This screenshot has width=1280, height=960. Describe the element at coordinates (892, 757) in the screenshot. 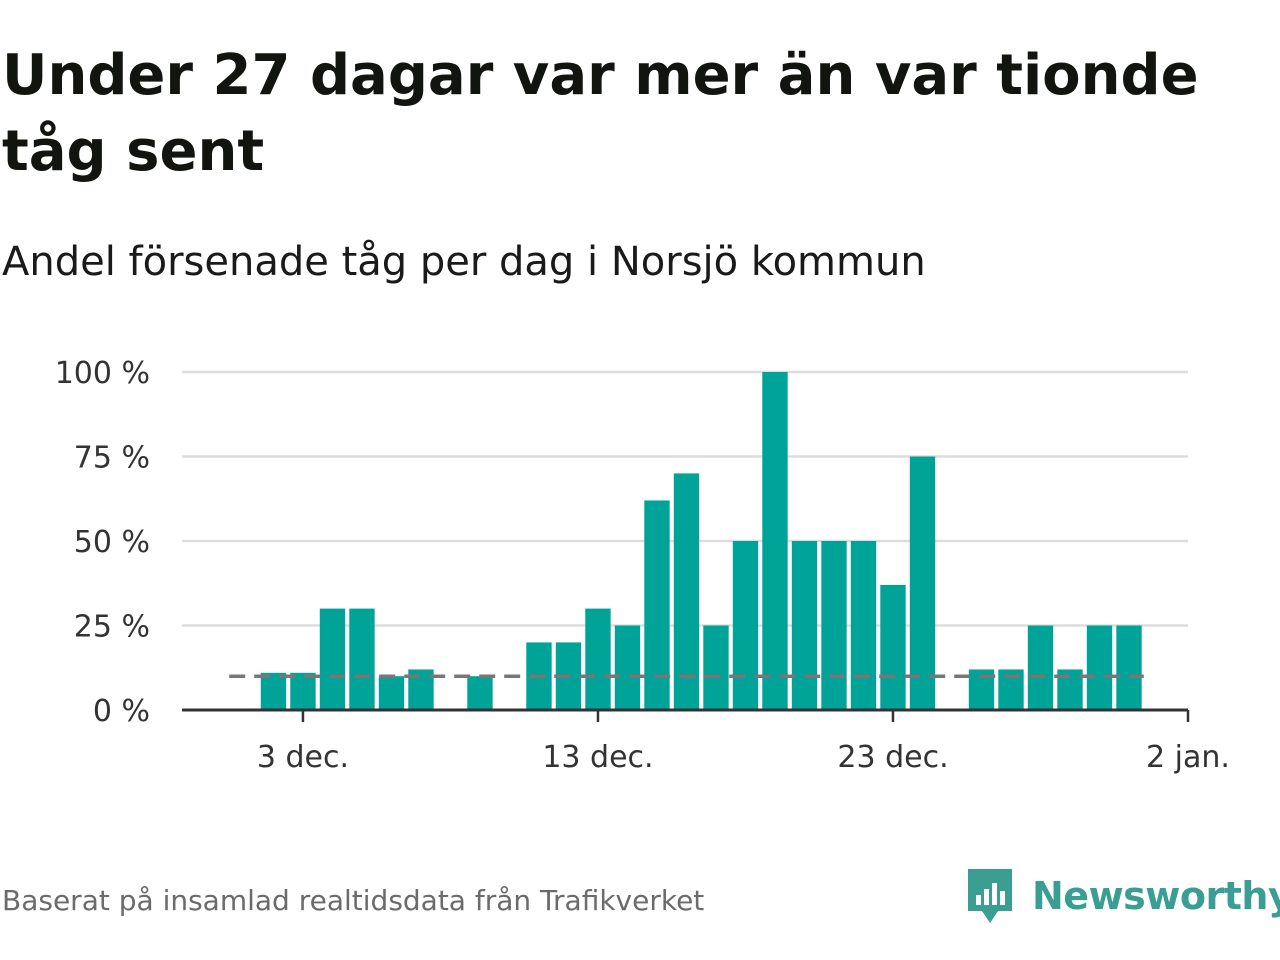

I see `x-tick-label: 23 dec.` at that location.